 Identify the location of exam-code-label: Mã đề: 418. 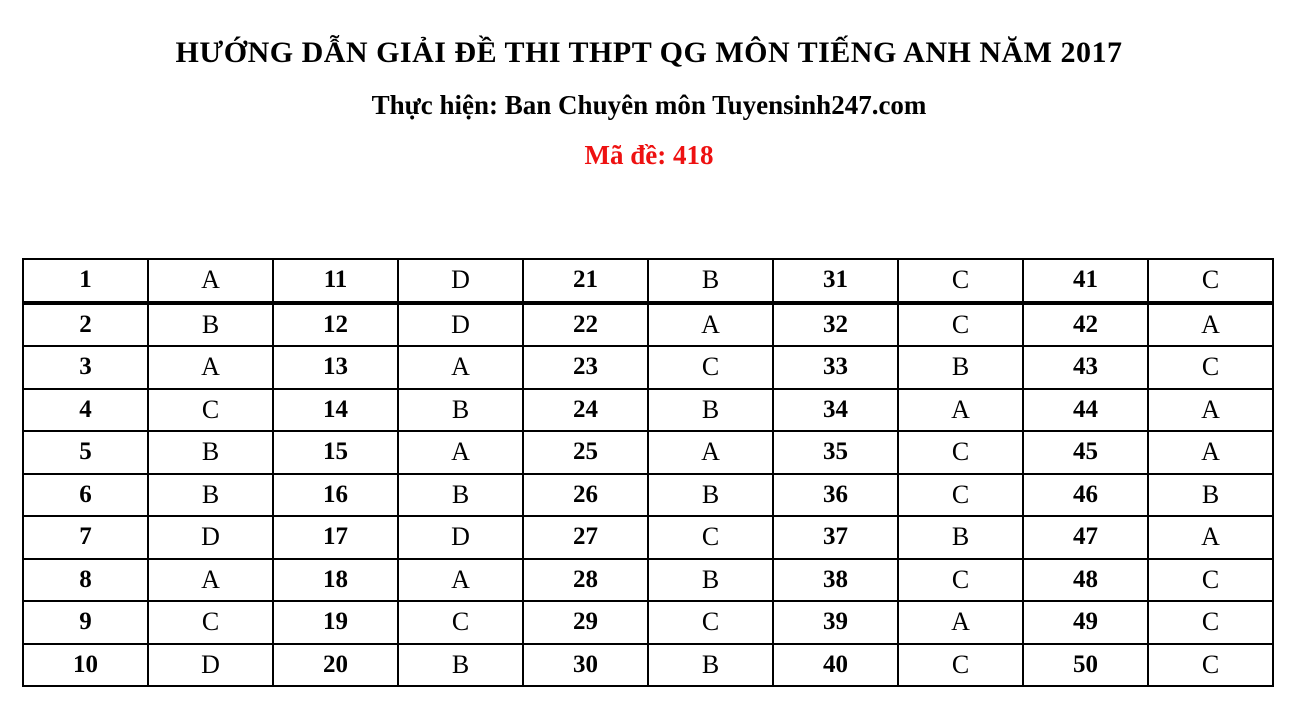
(649, 154).